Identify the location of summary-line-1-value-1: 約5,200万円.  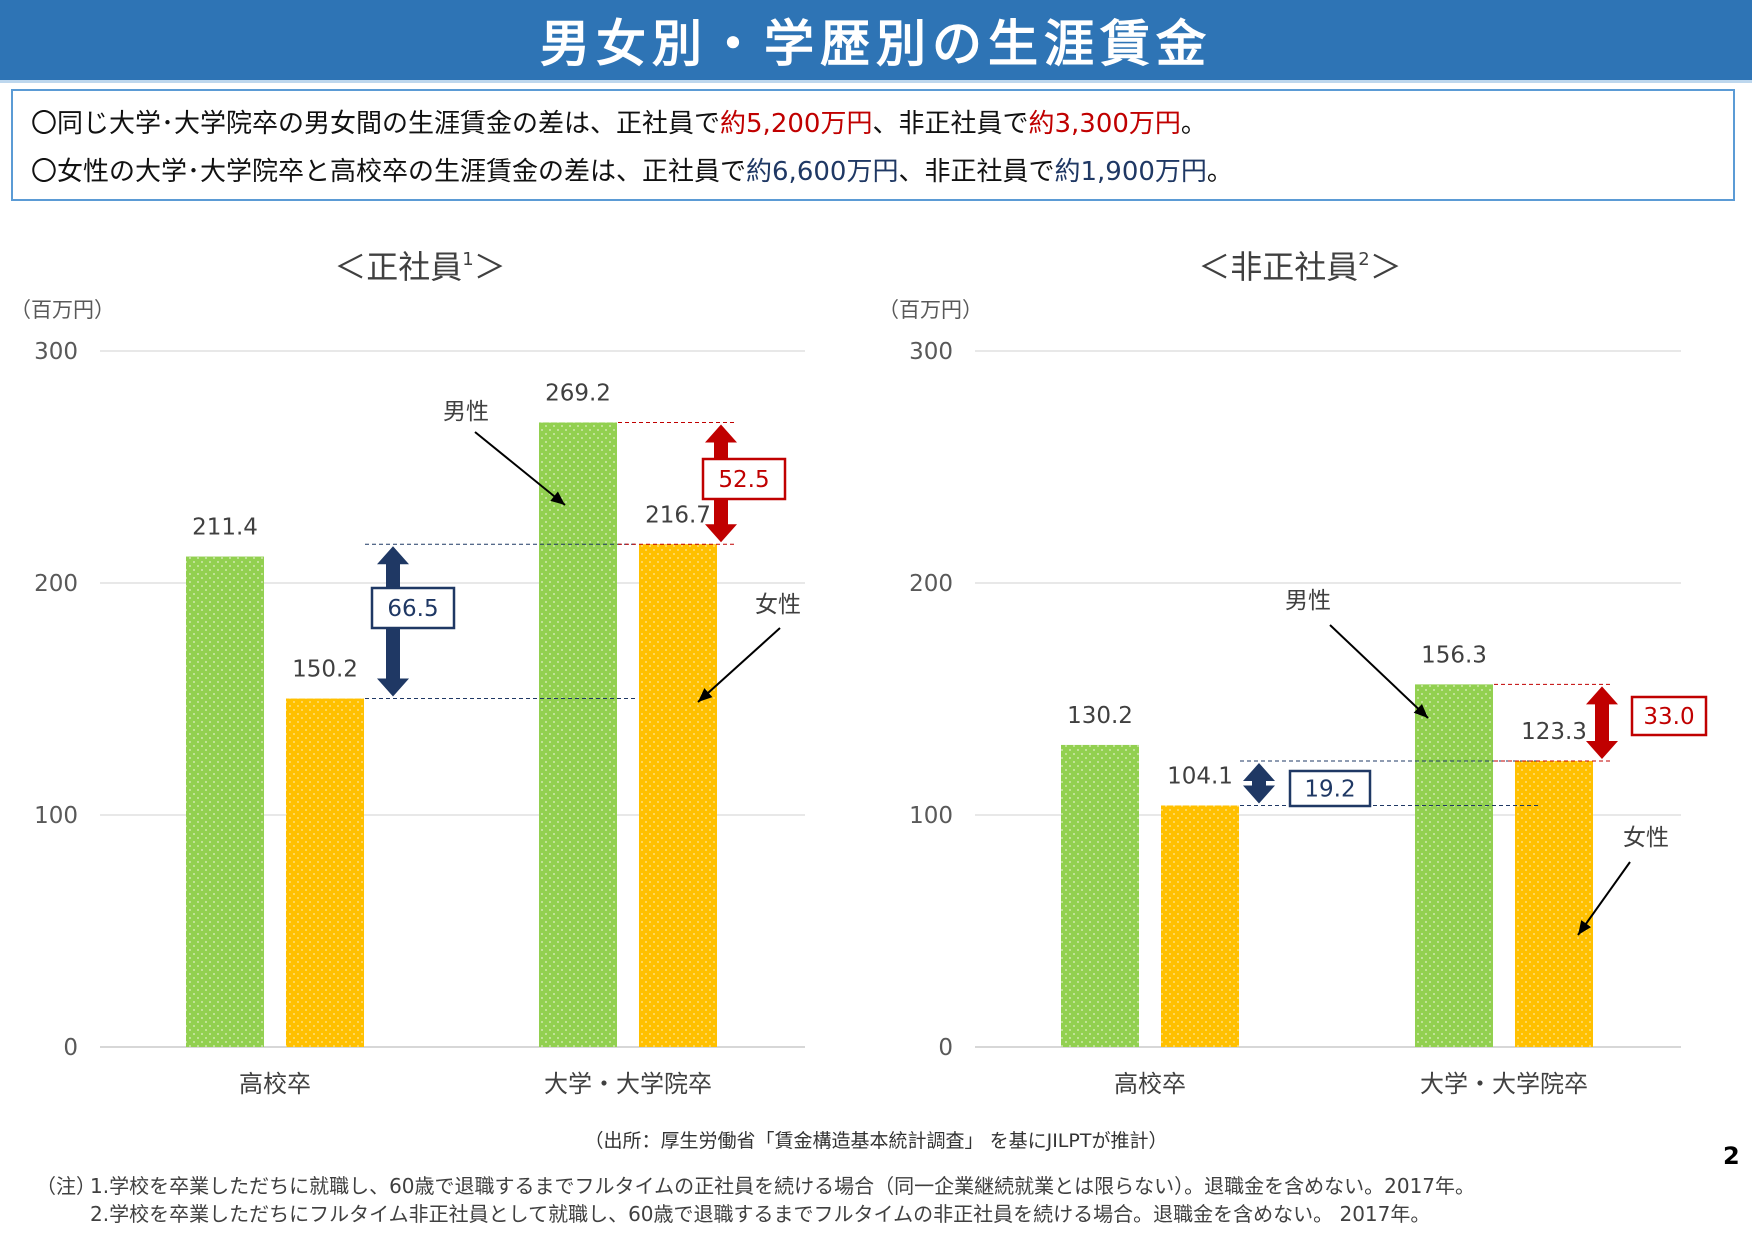
(796, 124).